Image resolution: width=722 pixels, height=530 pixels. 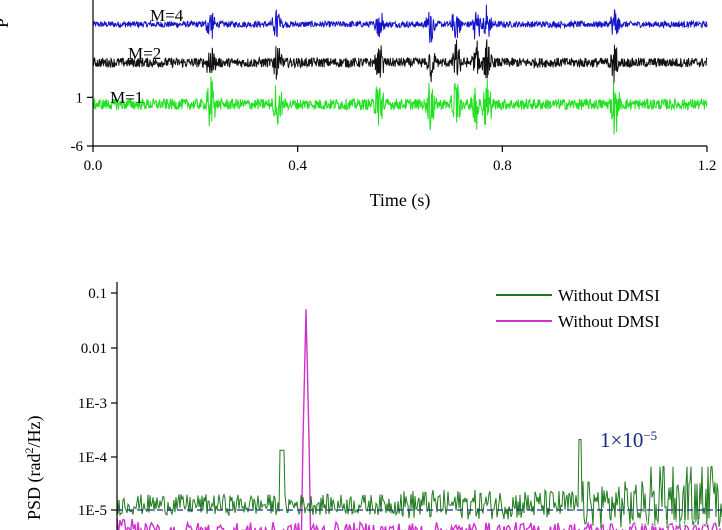 I want to click on bottom-y-ticks: 0.1 0.01 1E-3 1E-4 1E-5, so click(x=97, y=402).